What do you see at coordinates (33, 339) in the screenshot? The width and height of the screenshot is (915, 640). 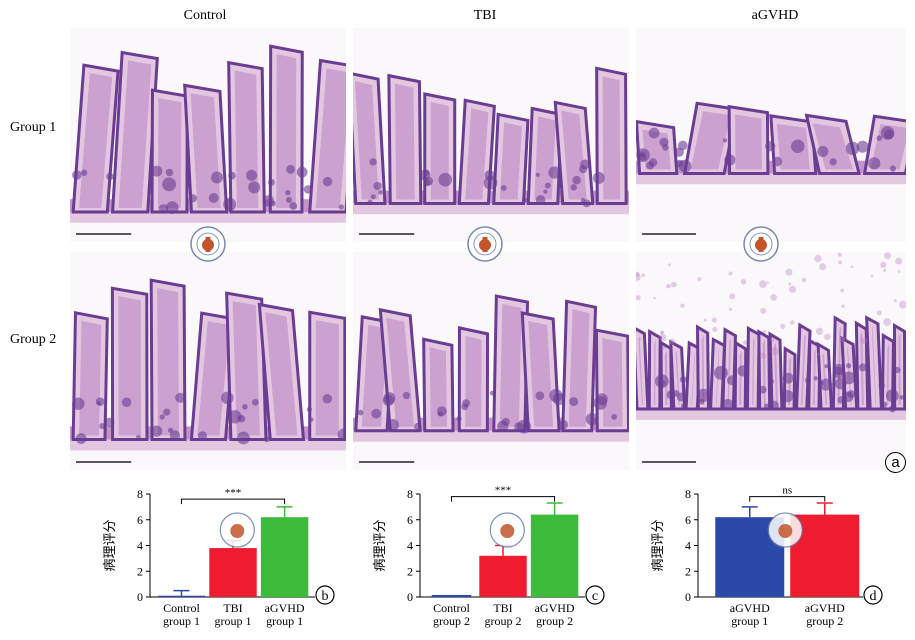 I see `row-label-group-2: Group 2` at bounding box center [33, 339].